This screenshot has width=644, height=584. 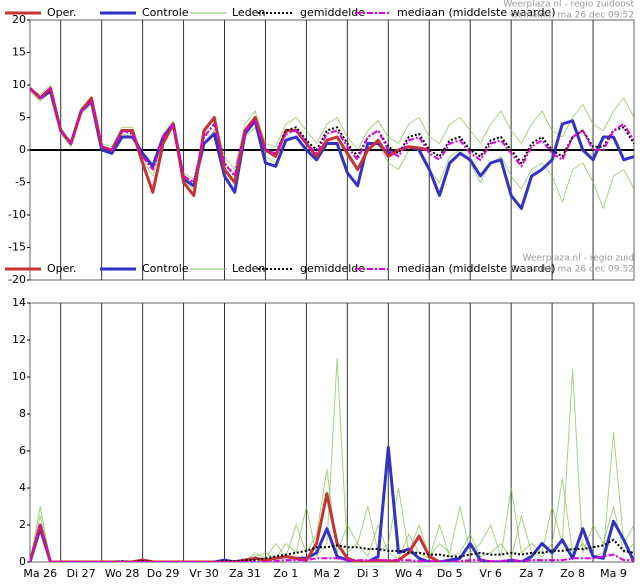 What do you see at coordinates (22, 413) in the screenshot?
I see `y-tick-label: 8` at bounding box center [22, 413].